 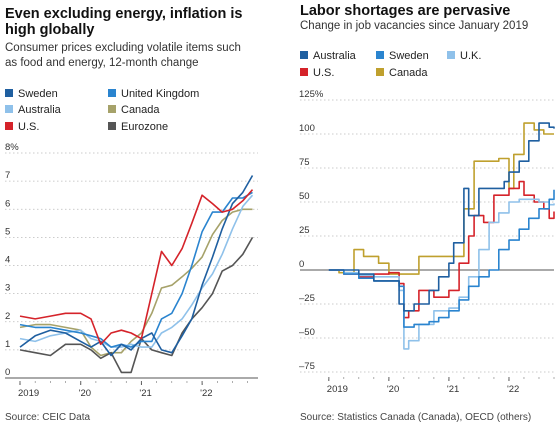 What do you see at coordinates (307, 298) in the screenshot?
I see `y-tick-label: –25` at bounding box center [307, 298].